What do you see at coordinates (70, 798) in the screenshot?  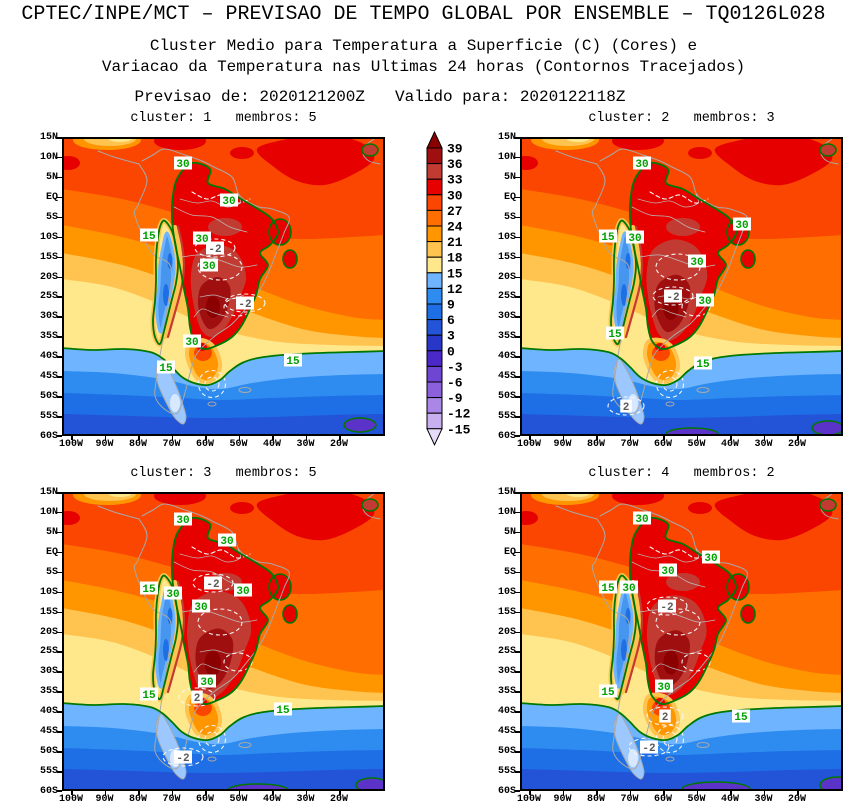 I see `lon-tick-label: 100W` at bounding box center [70, 798].